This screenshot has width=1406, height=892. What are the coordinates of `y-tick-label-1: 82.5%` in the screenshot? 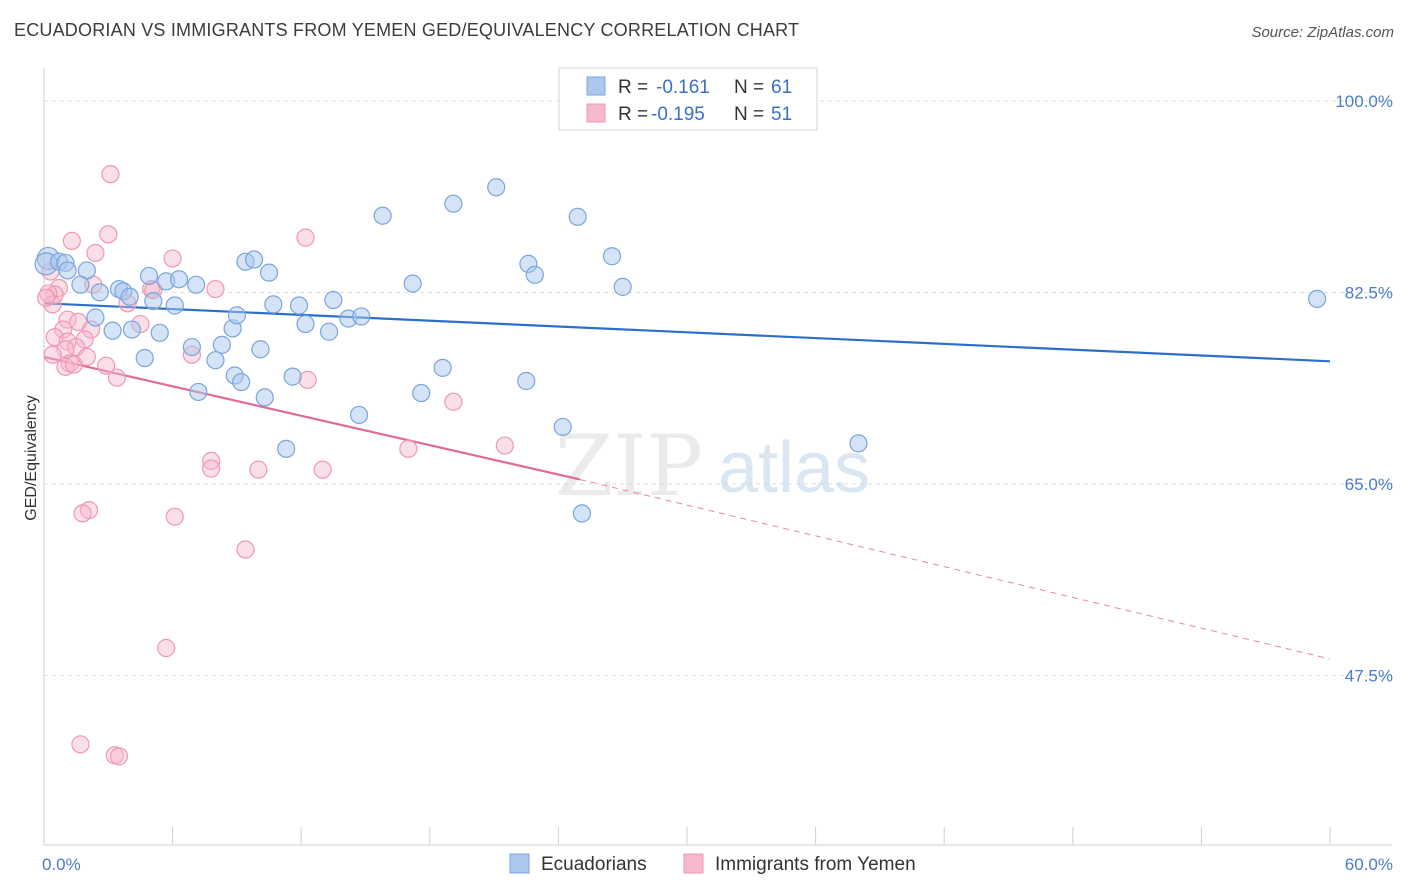 It's located at (1369, 292).